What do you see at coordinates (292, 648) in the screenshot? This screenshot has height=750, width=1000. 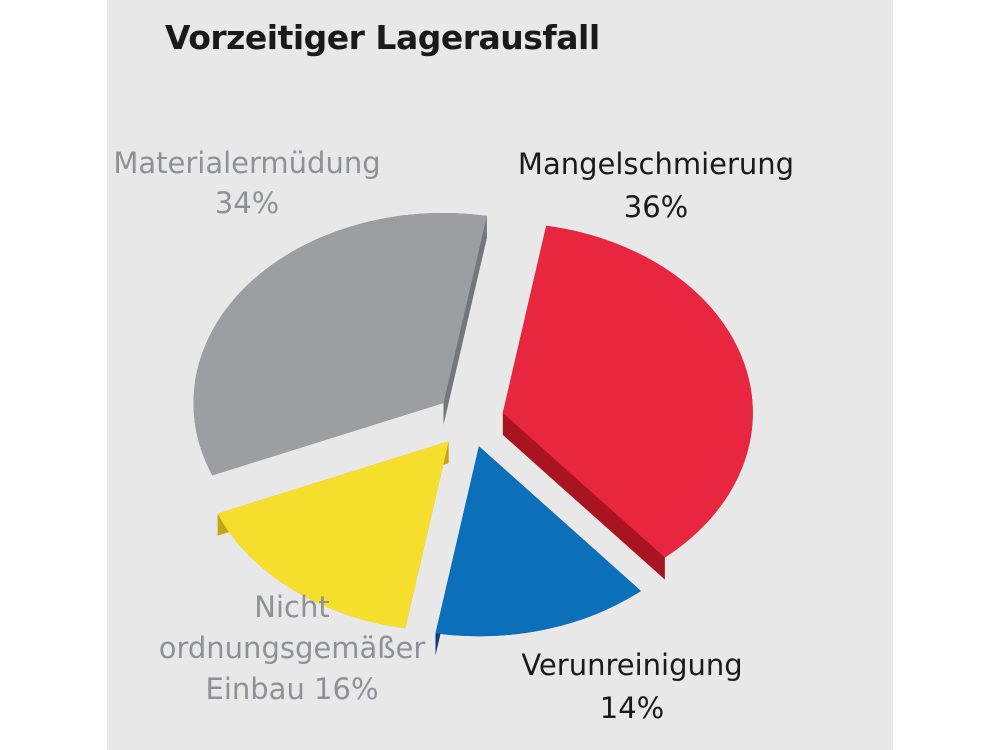 I see `label-einbau-line2: ordnungsgemäßer` at bounding box center [292, 648].